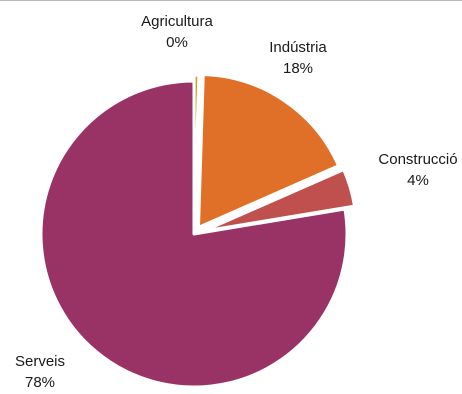 The image size is (462, 394). What do you see at coordinates (418, 180) in the screenshot?
I see `slice-percent-construccio: 4%` at bounding box center [418, 180].